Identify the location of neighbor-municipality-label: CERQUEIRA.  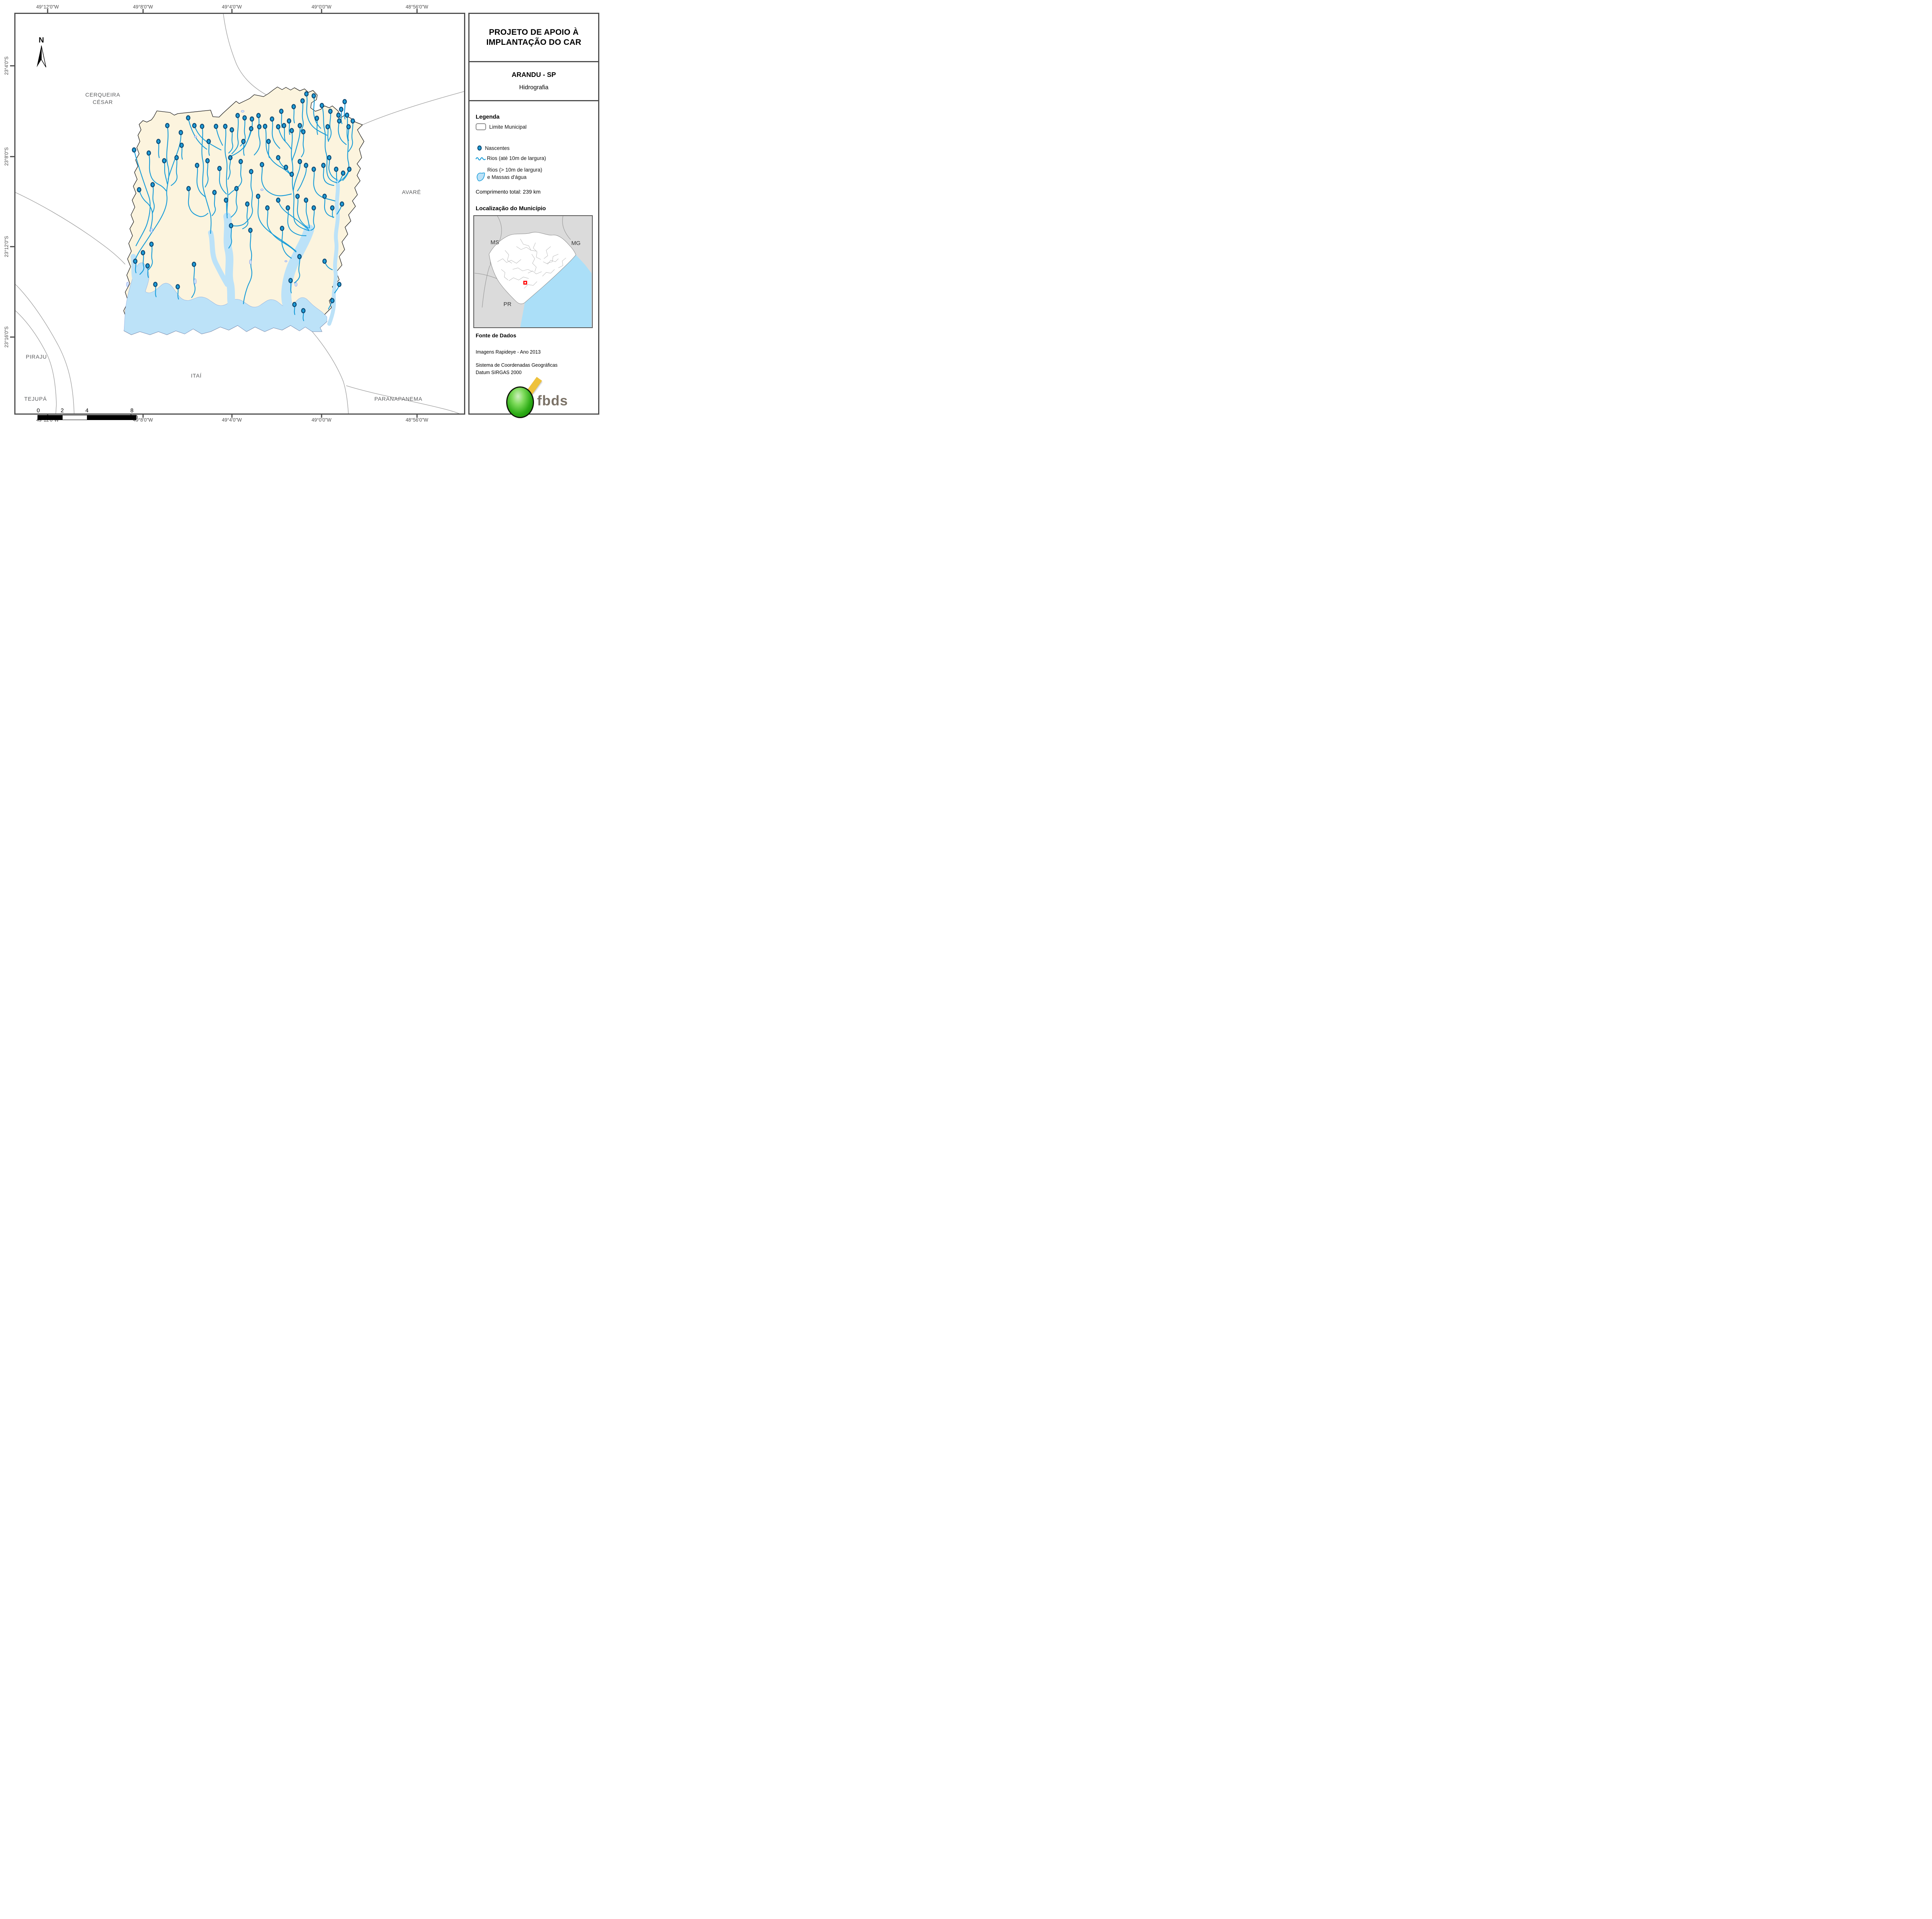
(103, 95).